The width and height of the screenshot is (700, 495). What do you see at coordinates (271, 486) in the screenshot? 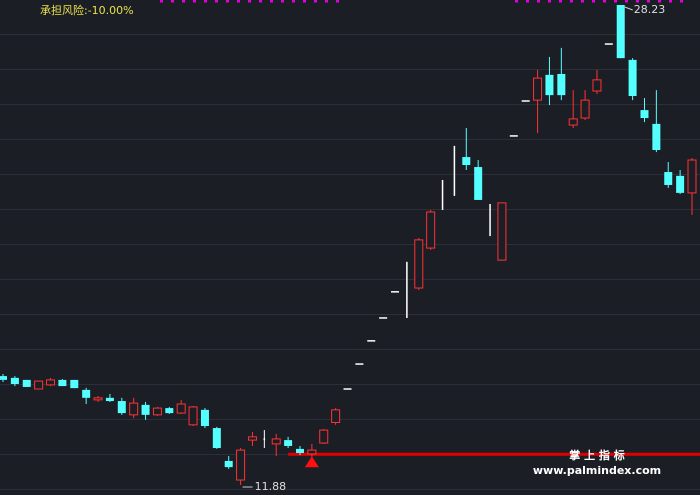
I see `min-label: 11.88` at bounding box center [271, 486].